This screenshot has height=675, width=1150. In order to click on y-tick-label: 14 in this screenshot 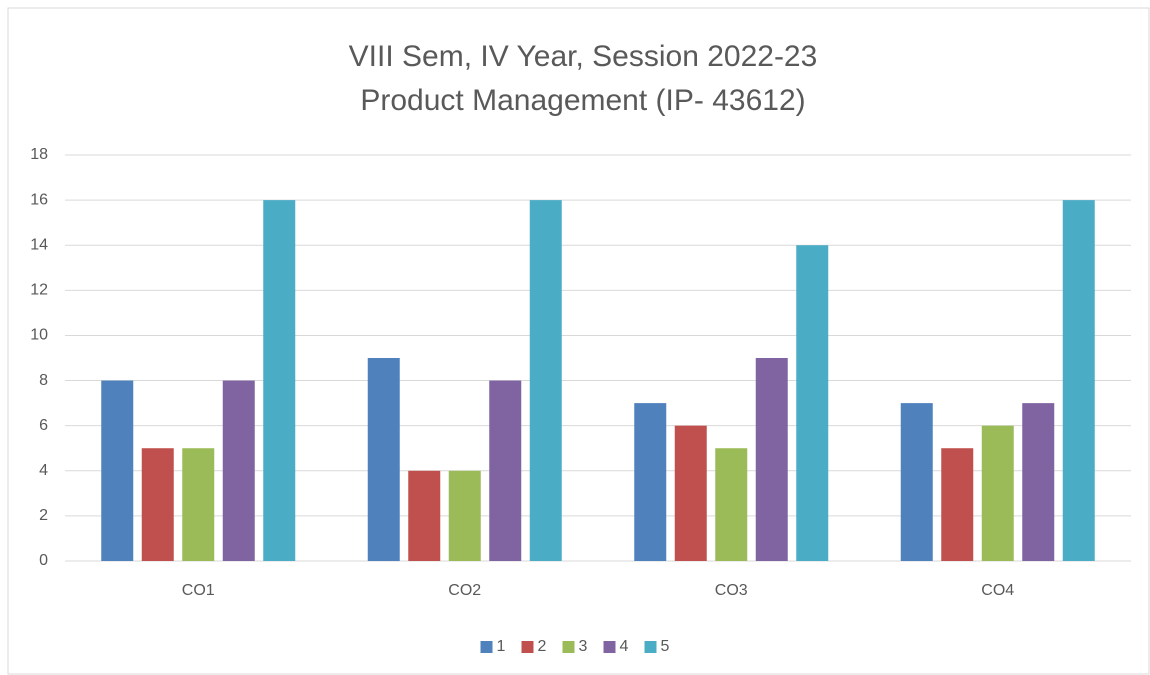, I will do `click(39, 244)`.